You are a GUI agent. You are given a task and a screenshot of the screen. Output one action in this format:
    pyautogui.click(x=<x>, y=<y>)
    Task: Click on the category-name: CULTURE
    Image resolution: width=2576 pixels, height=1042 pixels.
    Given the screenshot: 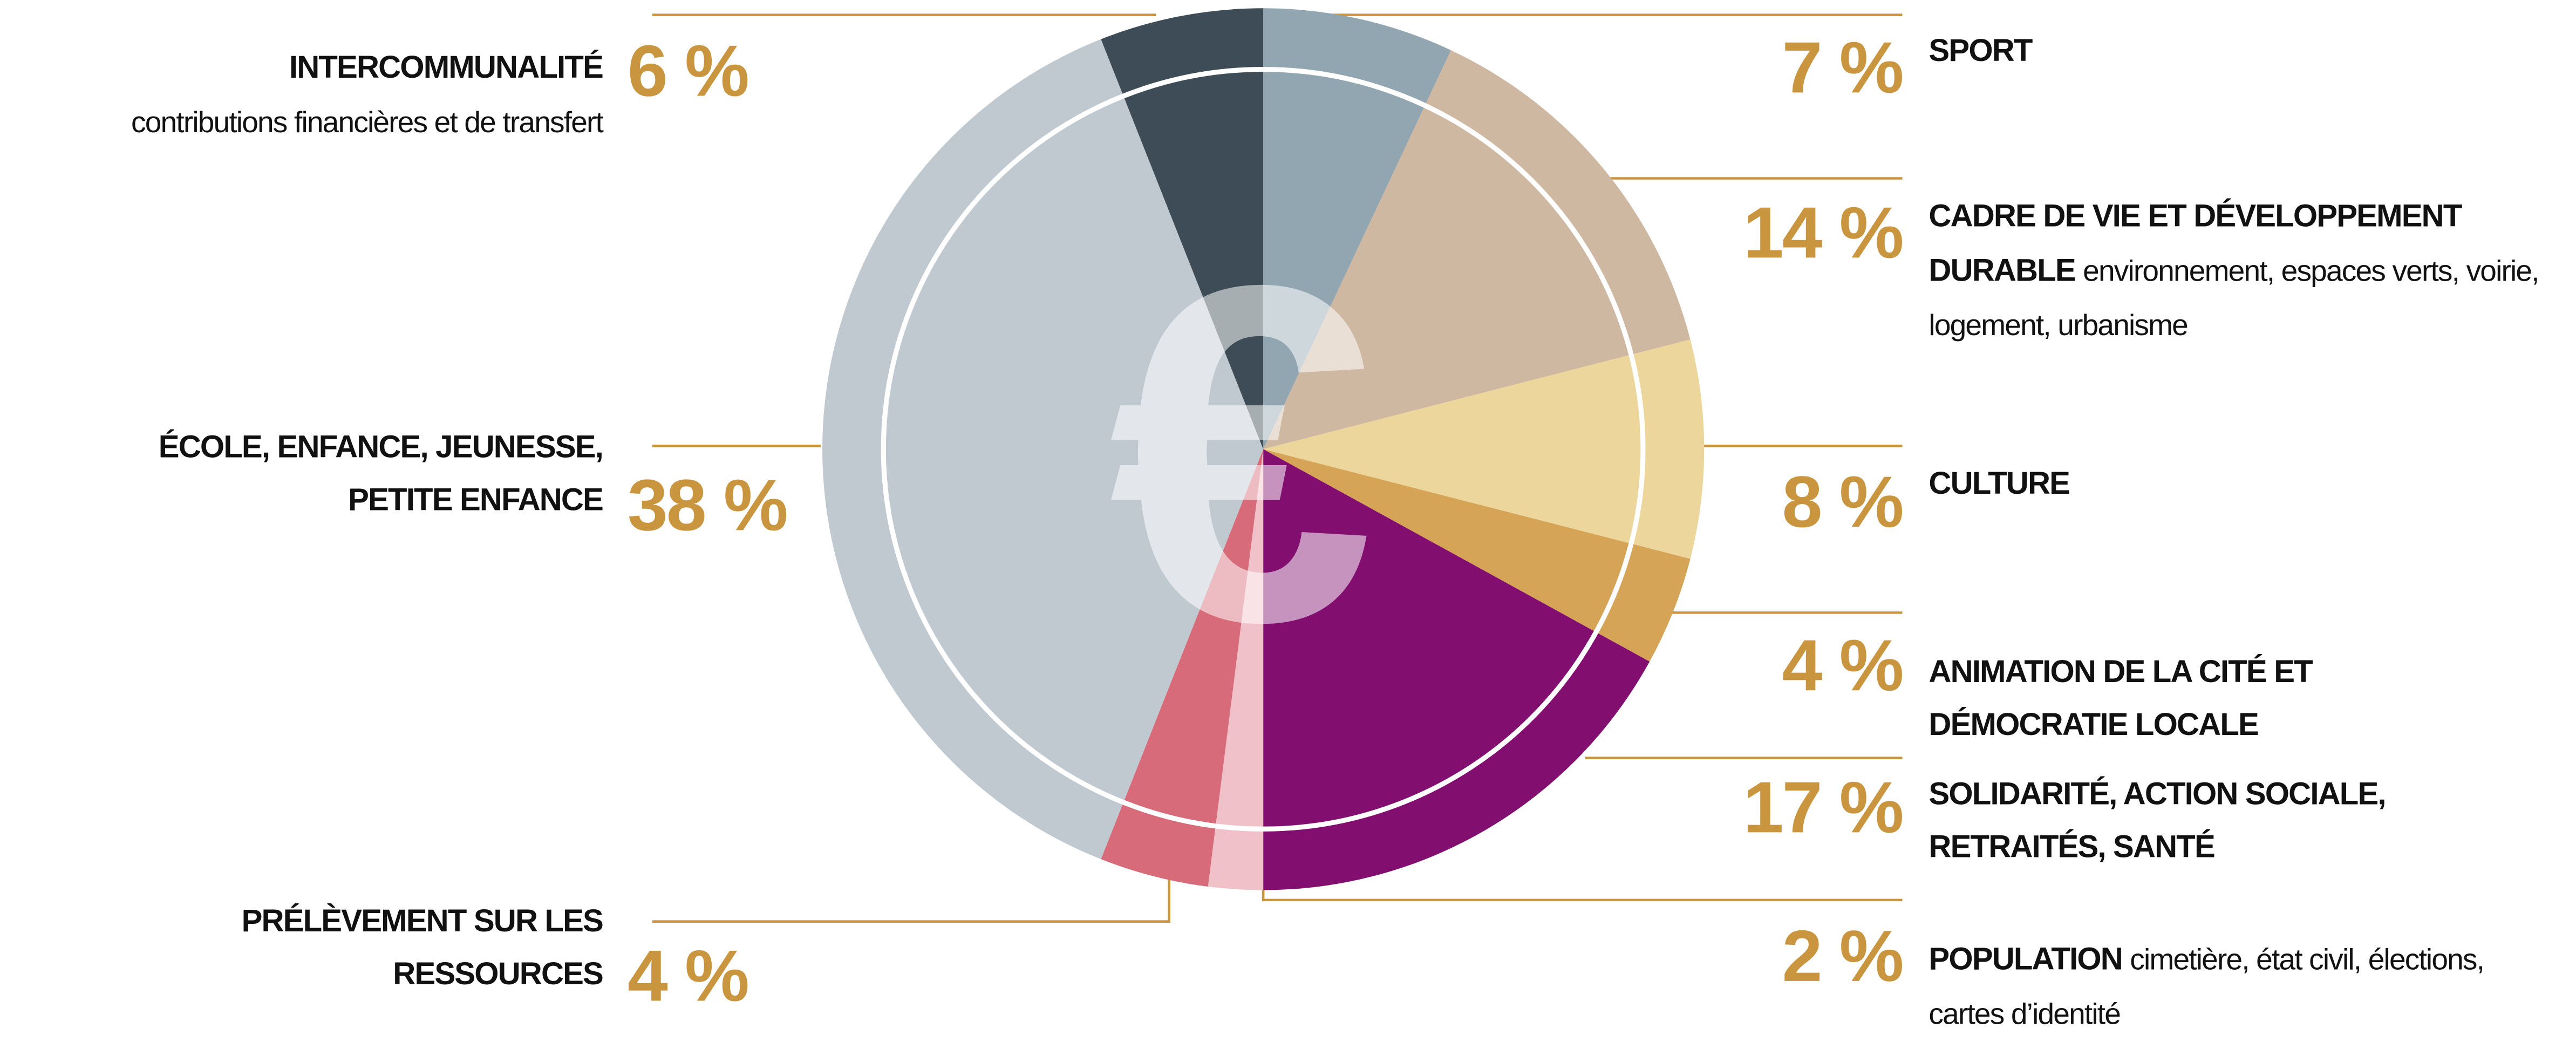 What is the action you would take?
    pyautogui.click(x=1999, y=484)
    